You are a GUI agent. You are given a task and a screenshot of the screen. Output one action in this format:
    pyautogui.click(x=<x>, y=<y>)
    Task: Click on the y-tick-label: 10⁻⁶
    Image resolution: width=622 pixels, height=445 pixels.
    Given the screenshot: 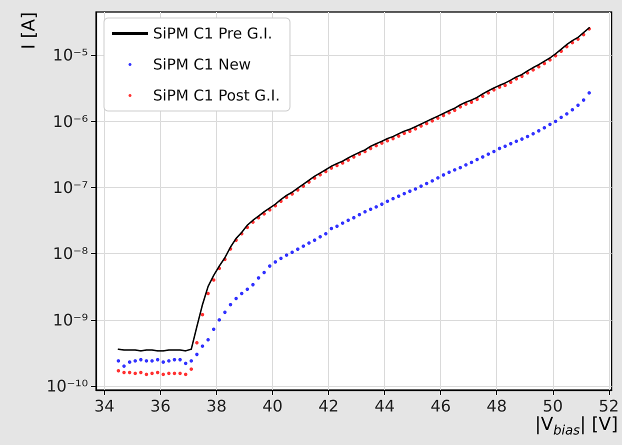 What is the action you would take?
    pyautogui.click(x=70, y=121)
    